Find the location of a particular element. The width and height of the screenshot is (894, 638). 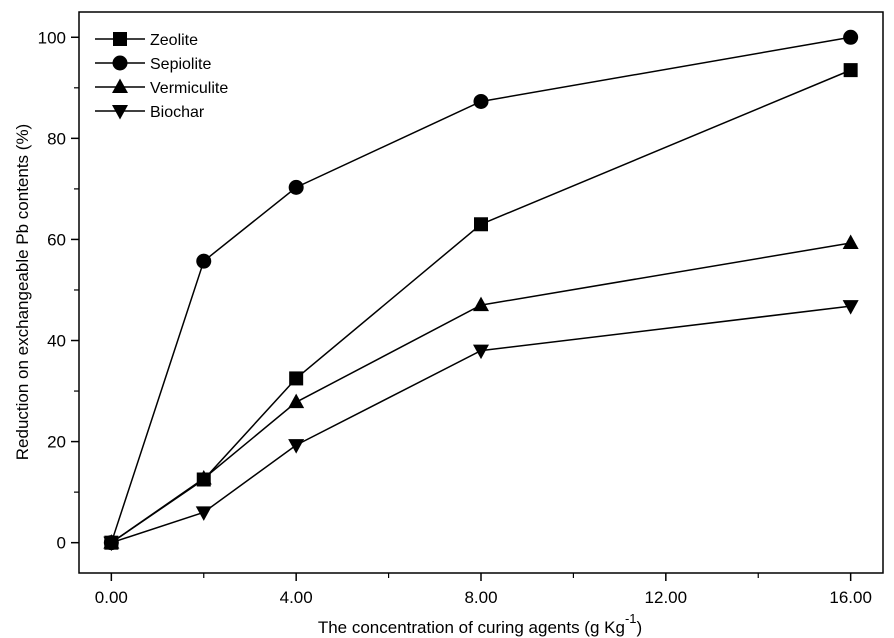

x-tick-label: 16.00 is located at coordinates (850, 597).